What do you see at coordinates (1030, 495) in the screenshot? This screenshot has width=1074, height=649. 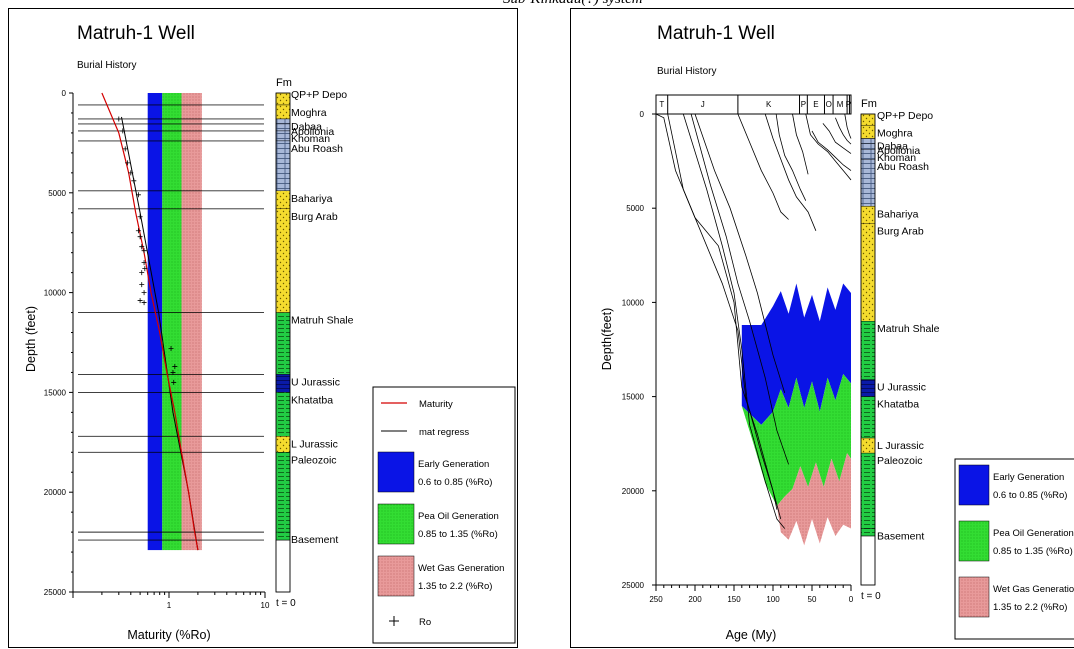 I see `legend-zone-range-0: 0.6 to 0.85 (%Ro)` at bounding box center [1030, 495].